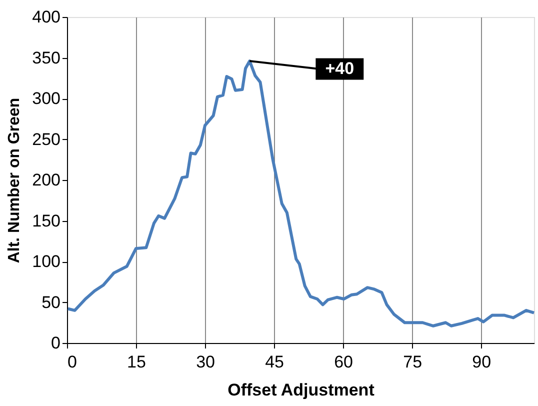 The image size is (538, 406). What do you see at coordinates (482, 362) in the screenshot?
I see `x-tick-label: 90` at bounding box center [482, 362].